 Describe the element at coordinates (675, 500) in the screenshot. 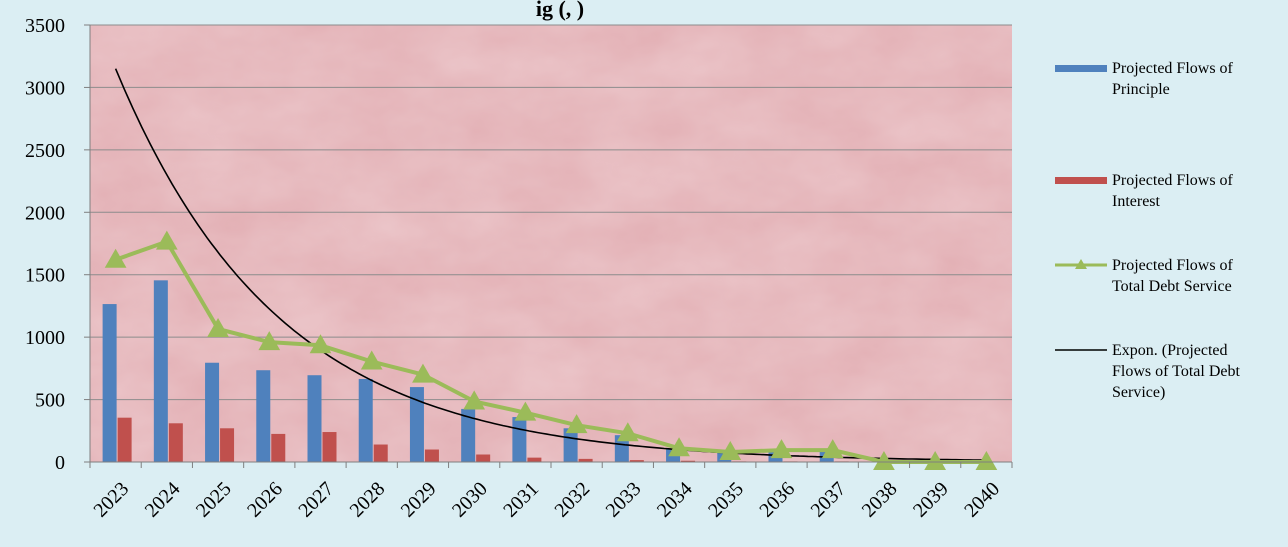

I see `x-tick-label: 2034` at that location.